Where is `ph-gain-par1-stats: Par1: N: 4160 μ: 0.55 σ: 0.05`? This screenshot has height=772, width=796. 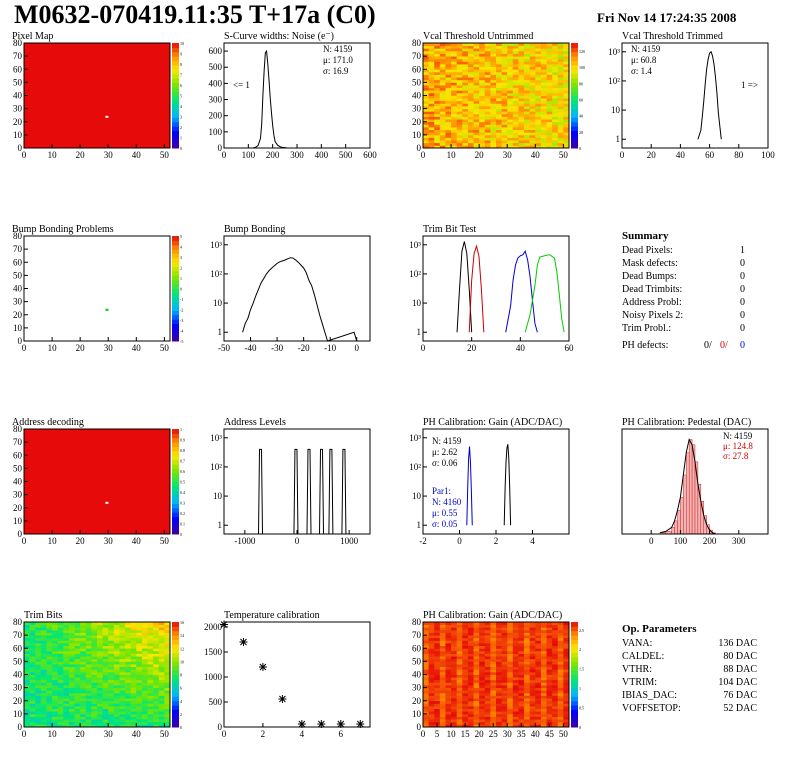
ph-gain-par1-stats: Par1: N: 4160 μ: 0.55 σ: 0.05 is located at coordinates (446, 508).